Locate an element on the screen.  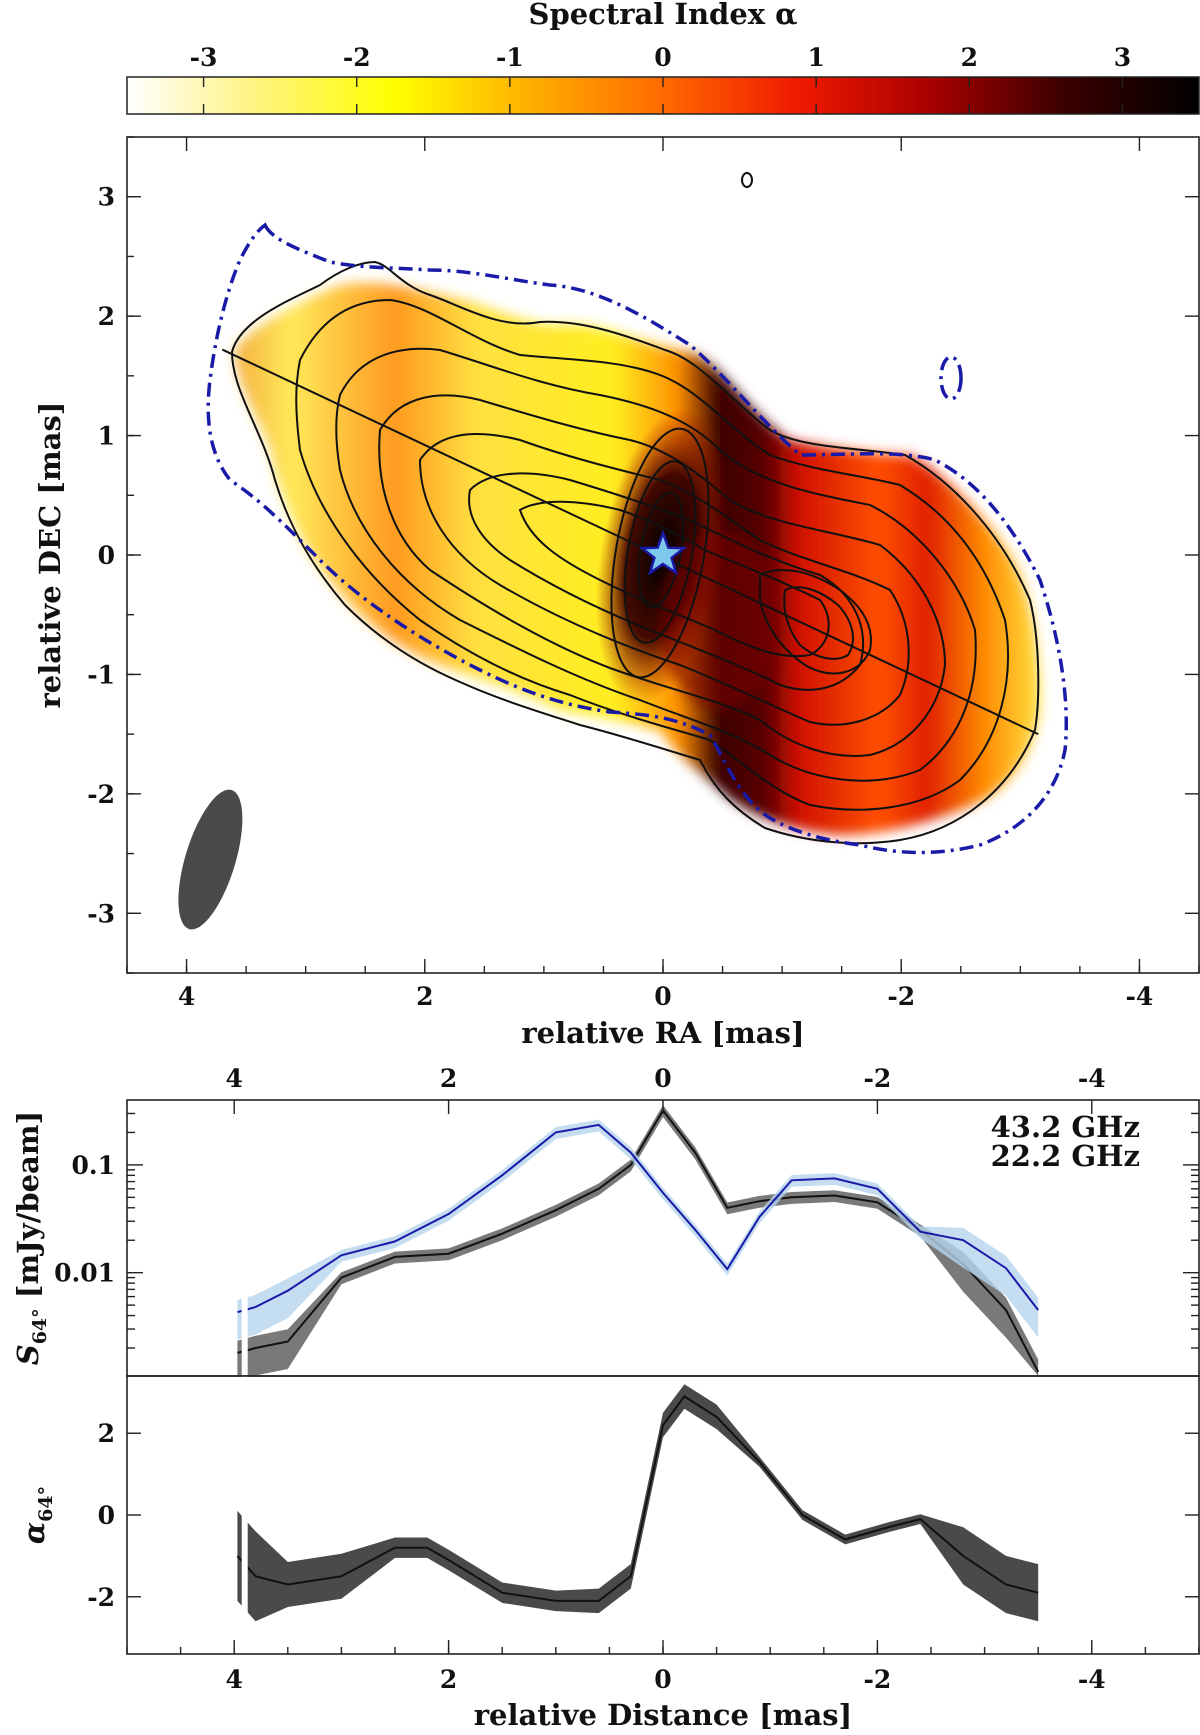
legend-43ghz: 43.2 GHz is located at coordinates (1065, 1127).